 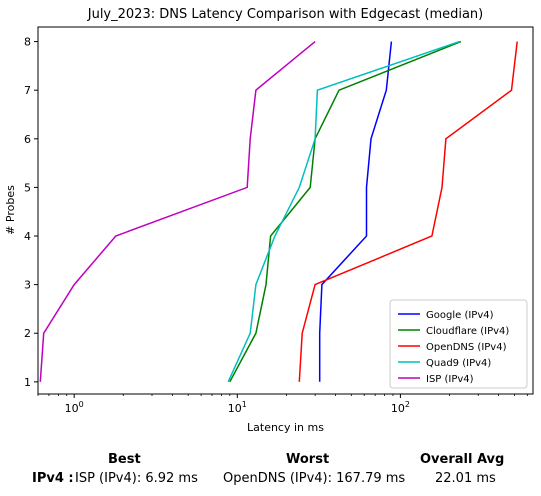 I want to click on summary-best-value: ISP (IPv4): 6.92 ms, so click(x=136, y=478).